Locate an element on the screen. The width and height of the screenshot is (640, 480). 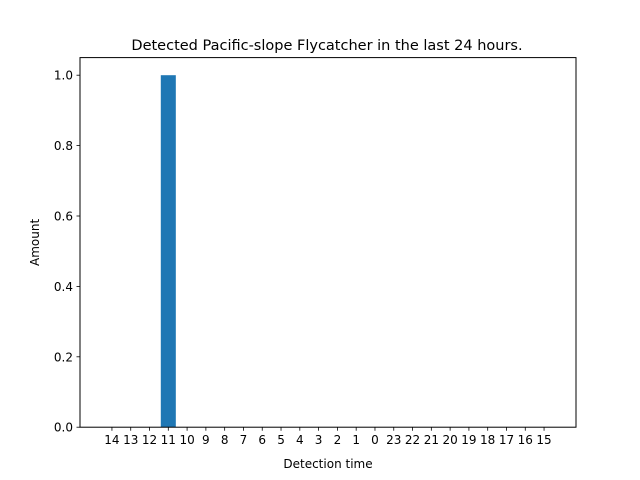
x-tick-label: 0 is located at coordinates (375, 440).